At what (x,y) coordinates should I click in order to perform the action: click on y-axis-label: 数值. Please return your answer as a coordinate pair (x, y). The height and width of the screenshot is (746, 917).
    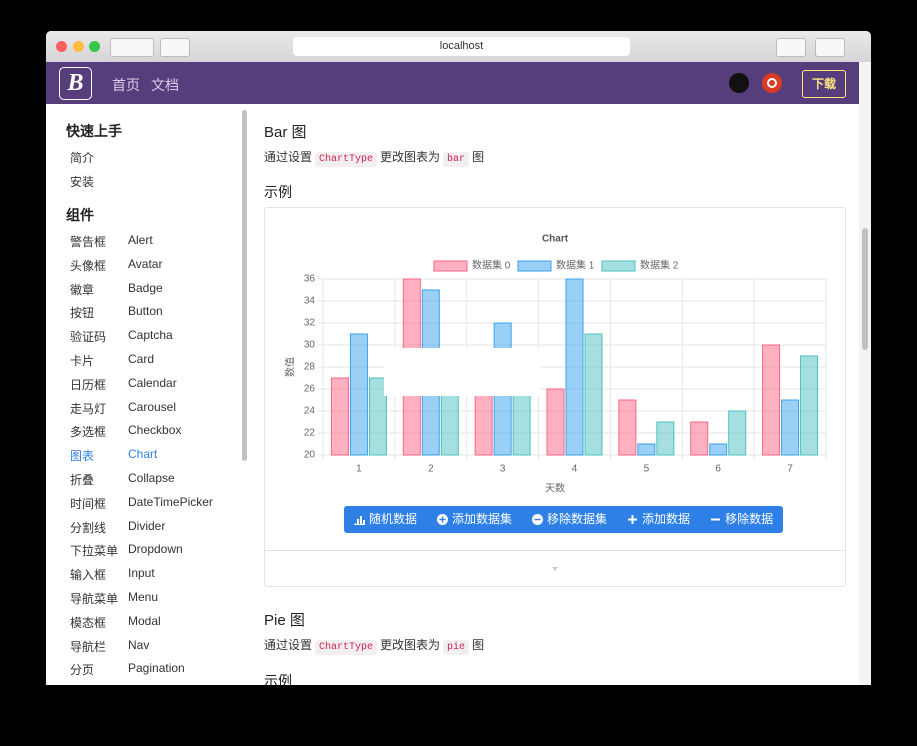
    Looking at the image, I should click on (290, 367).